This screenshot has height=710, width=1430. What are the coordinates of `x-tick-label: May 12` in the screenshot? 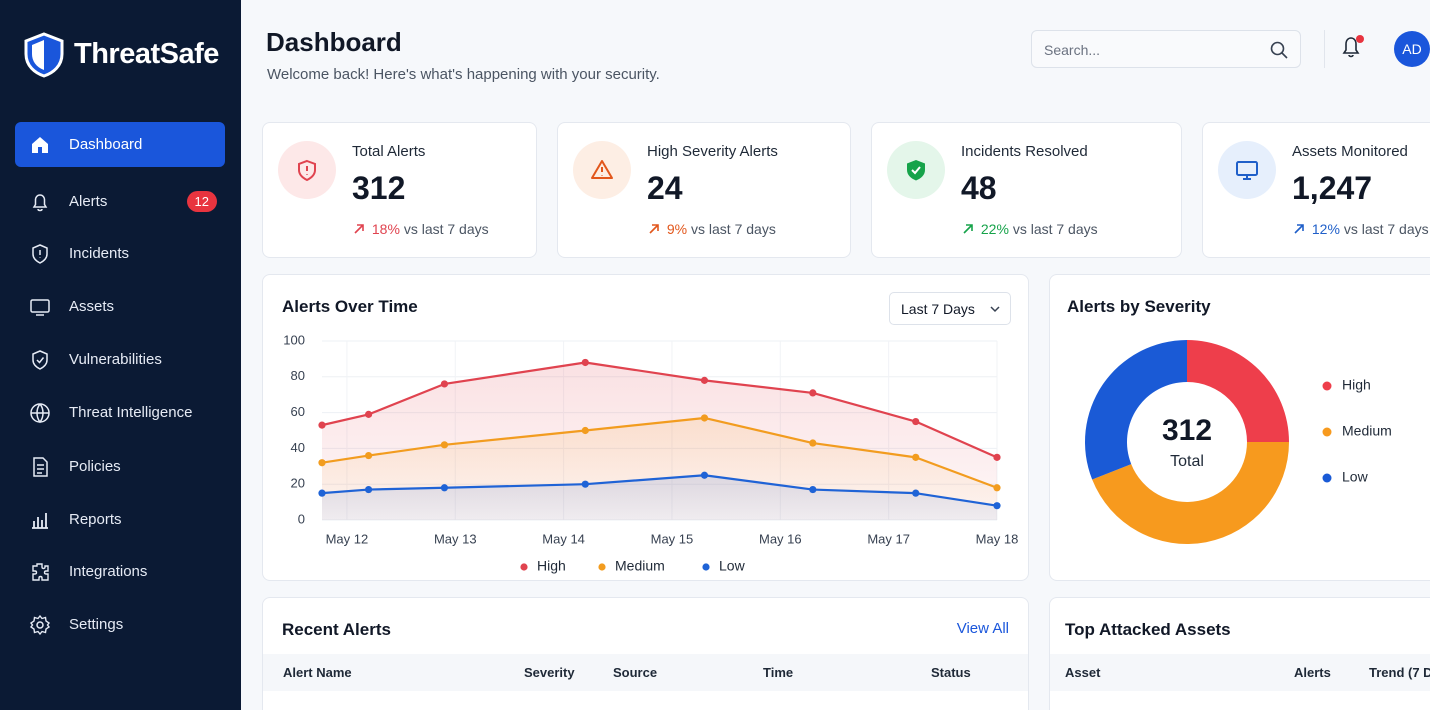 It's located at (347, 538).